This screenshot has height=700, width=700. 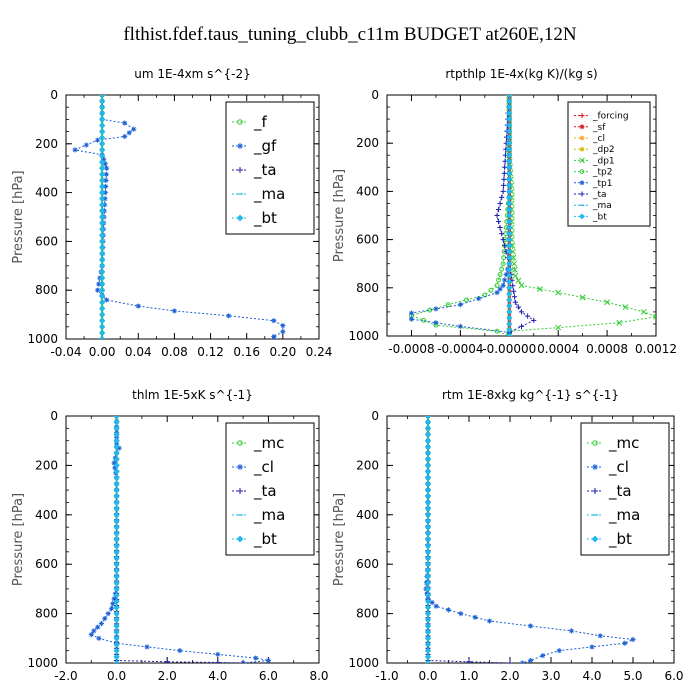 I want to click on x-tick-label: 3.0, so click(x=550, y=676).